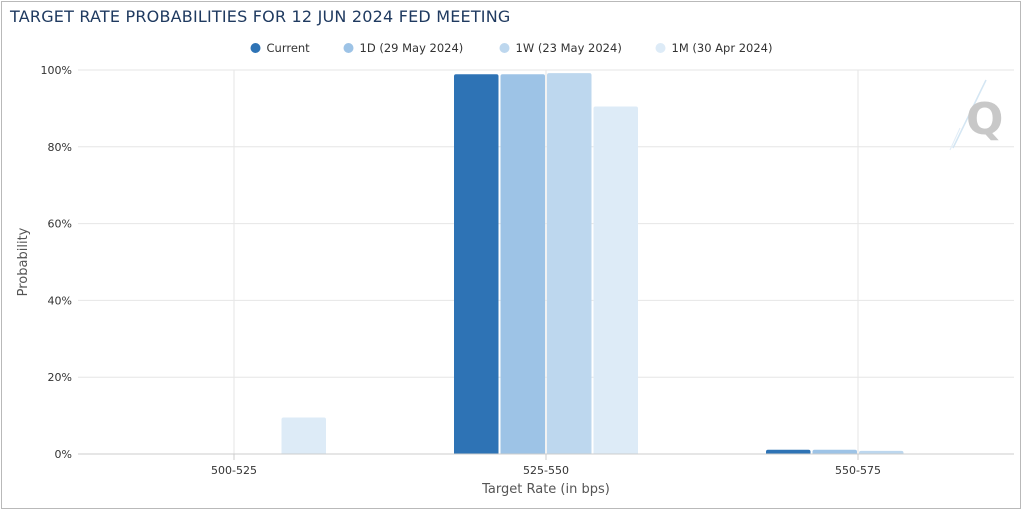 The width and height of the screenshot is (1024, 512). What do you see at coordinates (546, 470) in the screenshot?
I see `x-tick-label: 525-550` at bounding box center [546, 470].